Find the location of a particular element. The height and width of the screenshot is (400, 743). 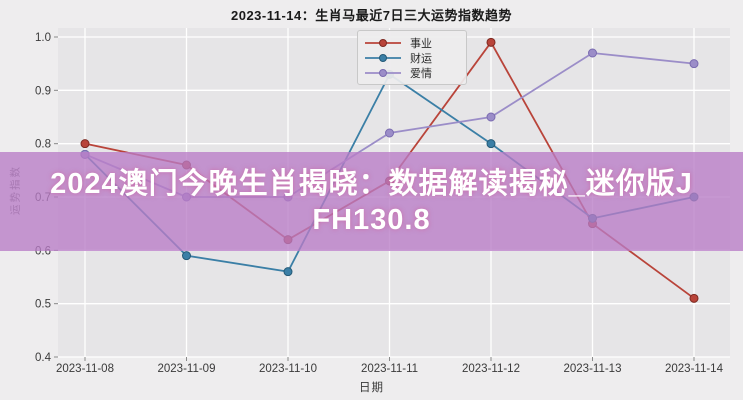

y-tick-label: 0.9 is located at coordinates (43, 91).